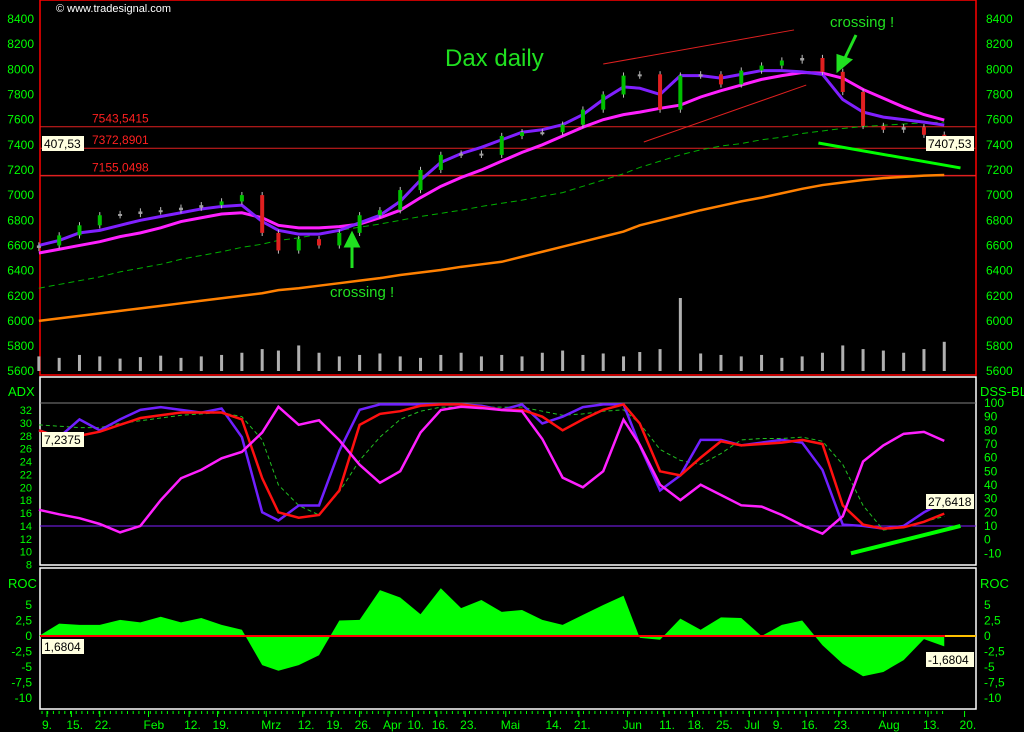  Describe the element at coordinates (582, 725) in the screenshot. I see `x-tick-label: 21.` at that location.